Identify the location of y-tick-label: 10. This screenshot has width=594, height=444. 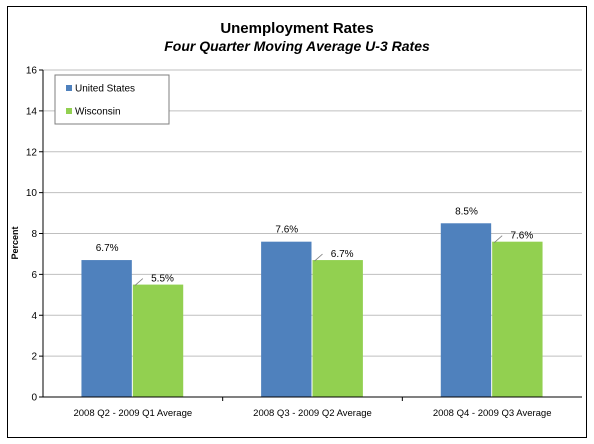
(32, 193).